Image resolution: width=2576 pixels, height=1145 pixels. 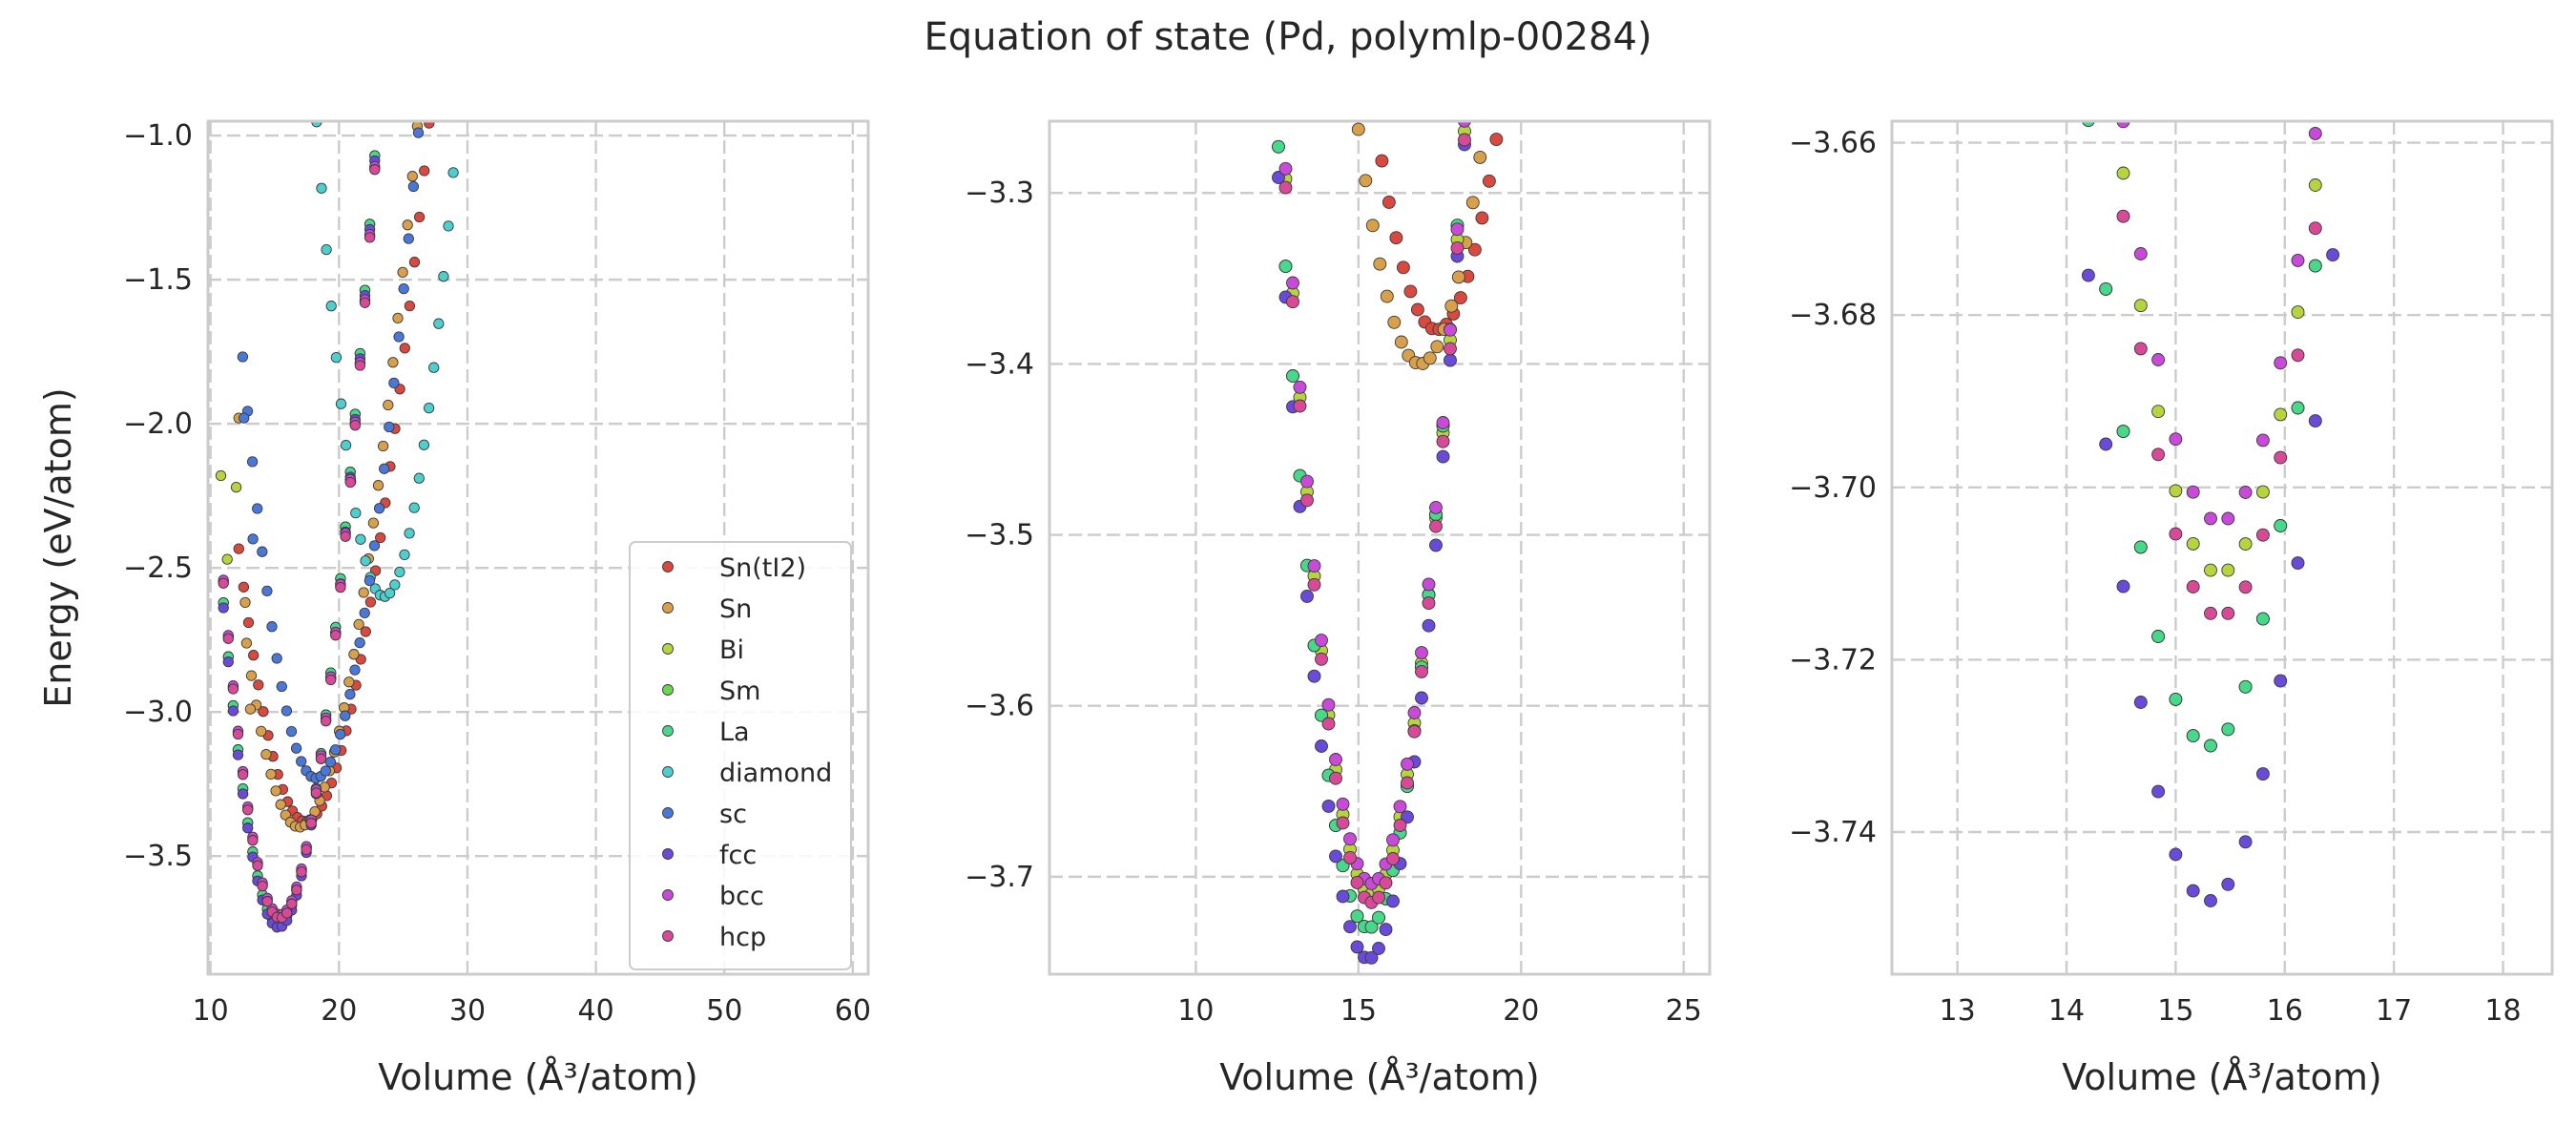 What do you see at coordinates (739, 691) in the screenshot?
I see `legend-label: Sm` at bounding box center [739, 691].